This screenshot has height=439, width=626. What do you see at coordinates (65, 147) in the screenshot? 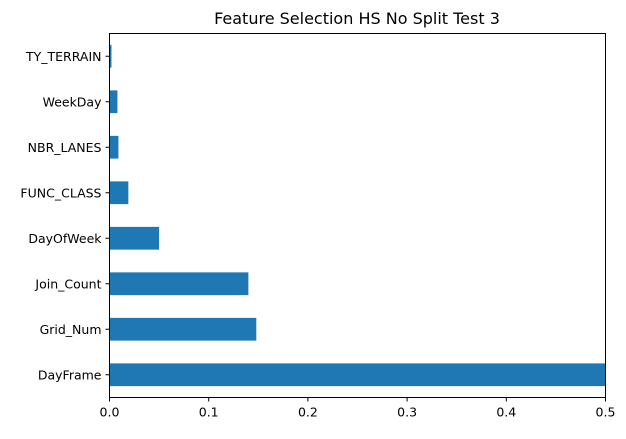
I see `y-tick-label: NBR_LANES` at bounding box center [65, 147].